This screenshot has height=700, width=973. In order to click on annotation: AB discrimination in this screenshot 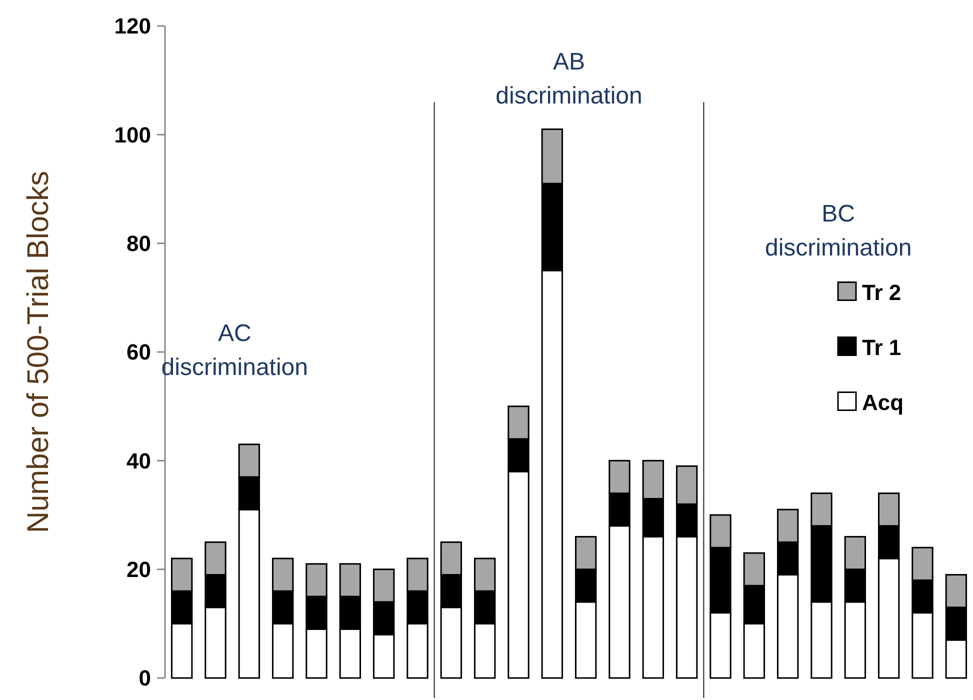, I will do `click(569, 79)`.